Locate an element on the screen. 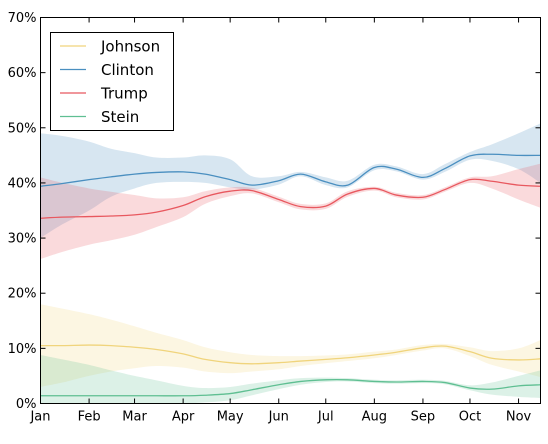 This screenshot has height=444, width=548. x-tick-label: Sep is located at coordinates (423, 417).